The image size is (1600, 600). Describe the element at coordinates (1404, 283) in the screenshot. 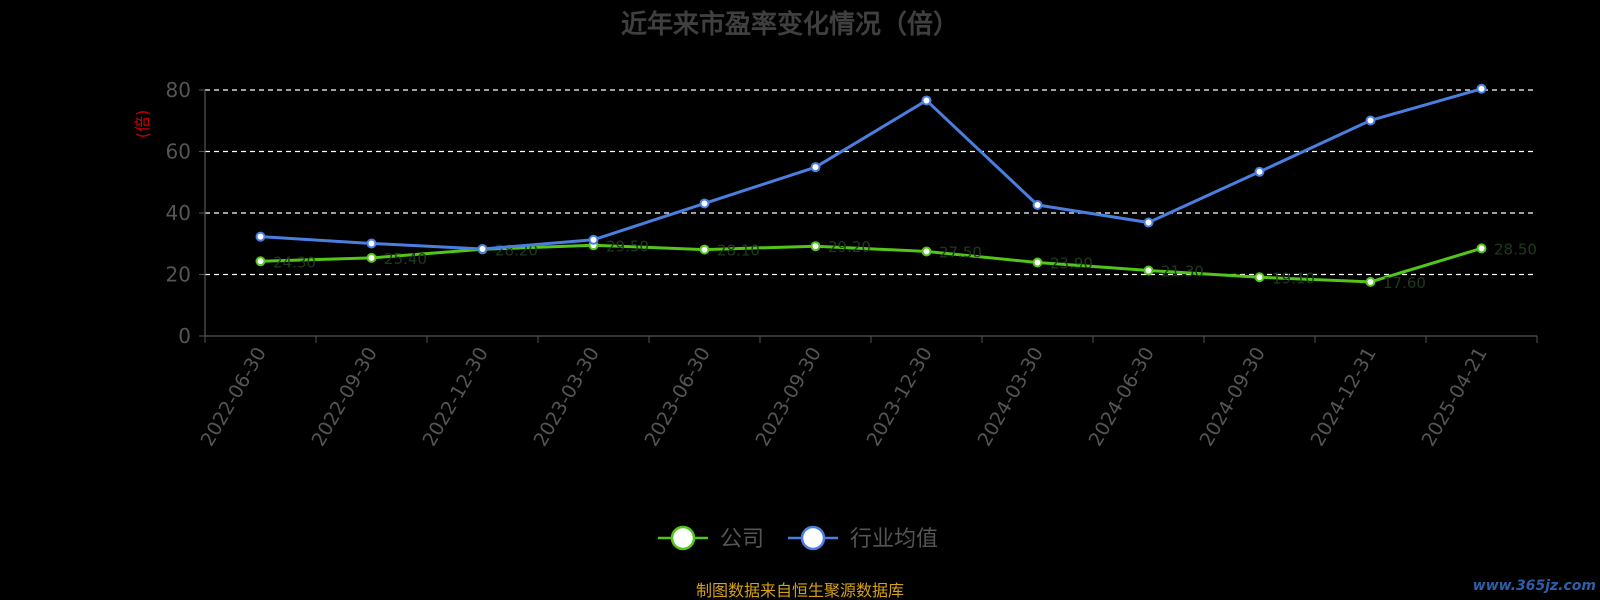

I see `data-label: 17.60` at that location.